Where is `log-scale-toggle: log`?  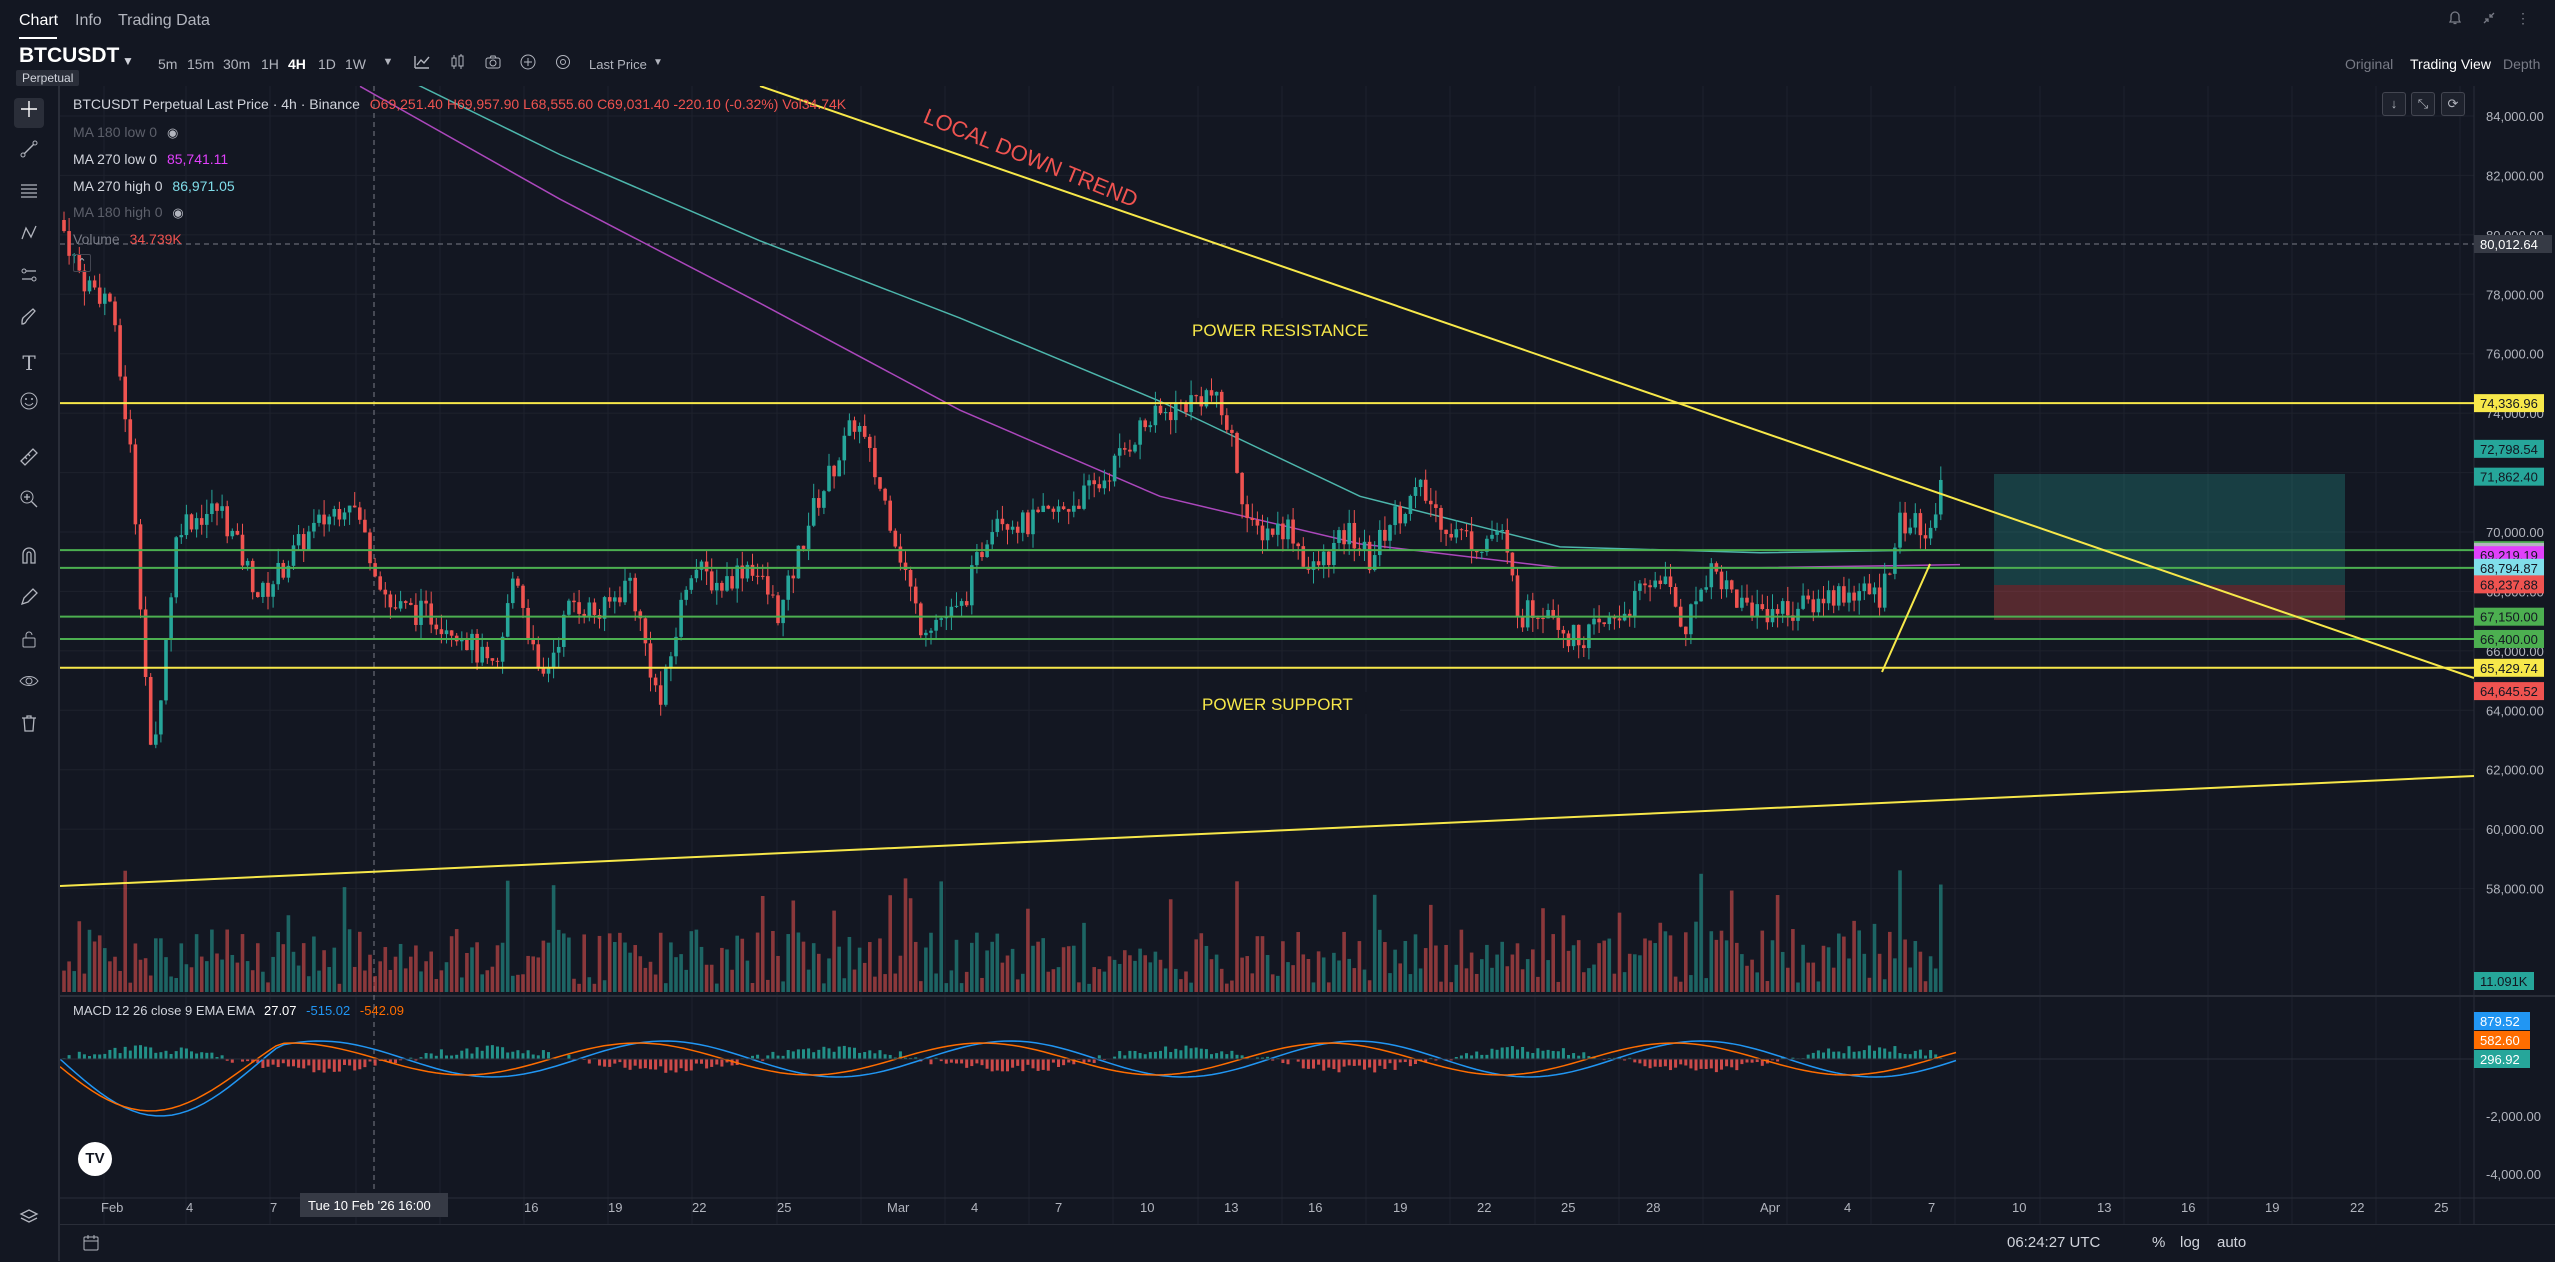
log-scale-toggle: log is located at coordinates (2190, 1242).